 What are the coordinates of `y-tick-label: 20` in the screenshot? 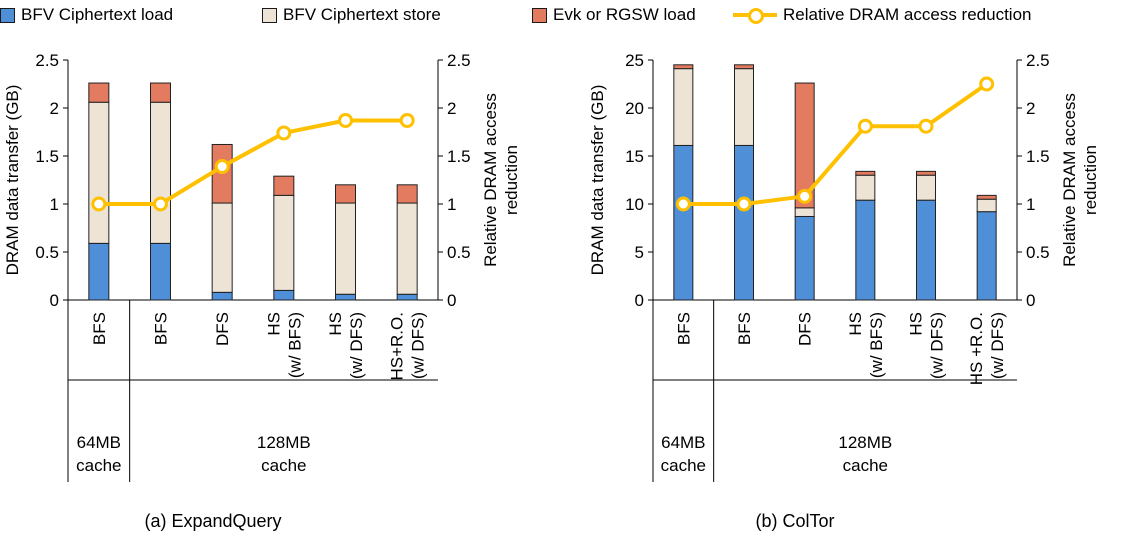 It's located at (634, 108).